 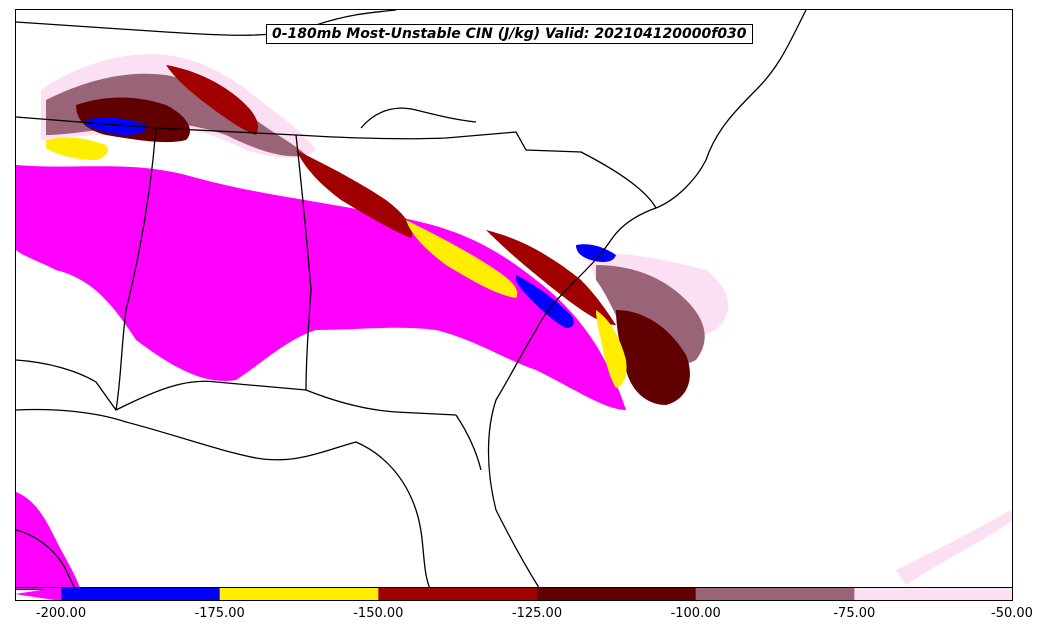 I want to click on colorbar-tick-label: -75.00, so click(x=854, y=613).